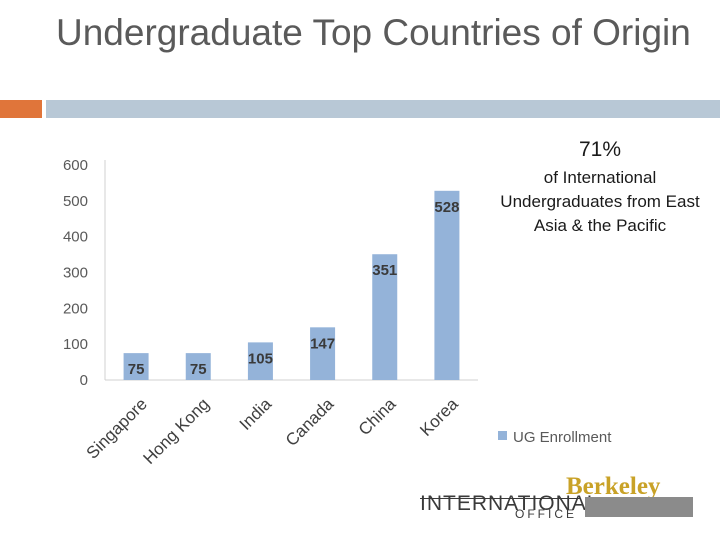  Describe the element at coordinates (75, 308) in the screenshot. I see `y-tick-label: 200` at that location.